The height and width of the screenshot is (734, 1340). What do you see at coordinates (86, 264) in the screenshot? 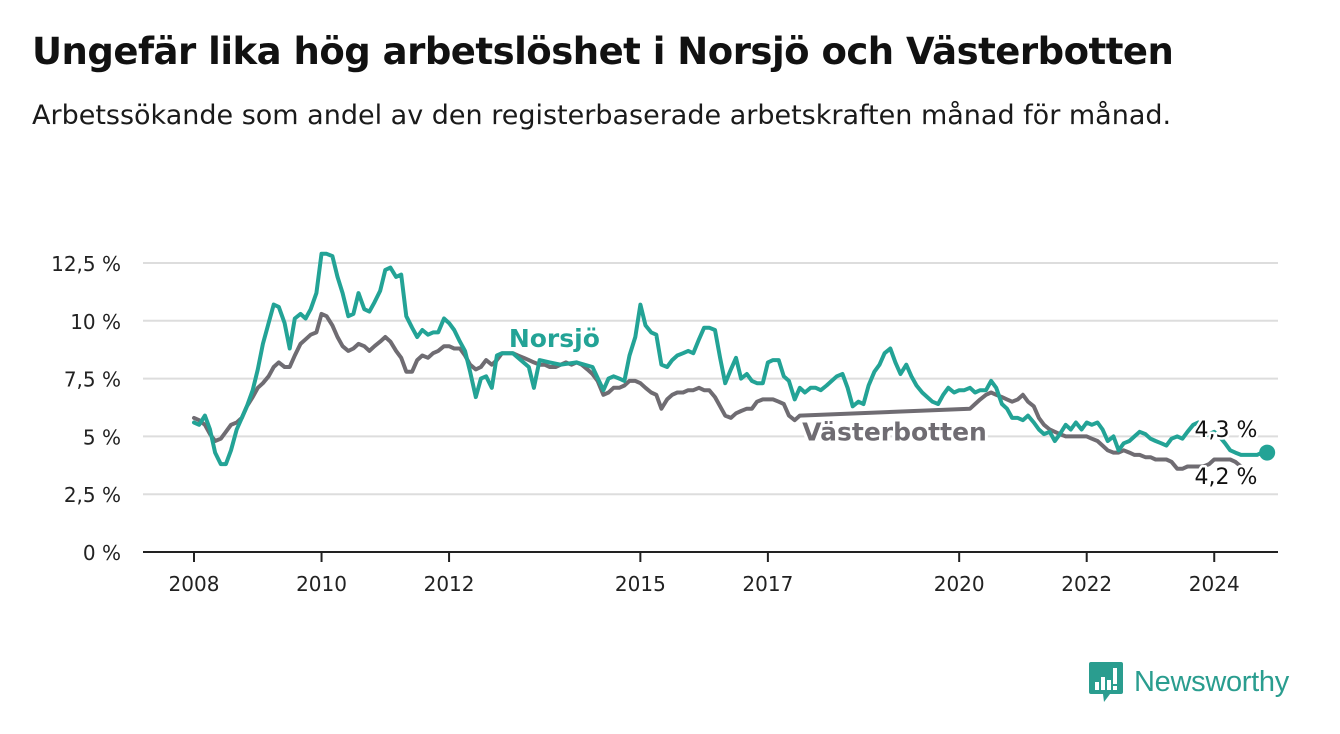
I see `y-tick-label: 12,5 %` at bounding box center [86, 264].